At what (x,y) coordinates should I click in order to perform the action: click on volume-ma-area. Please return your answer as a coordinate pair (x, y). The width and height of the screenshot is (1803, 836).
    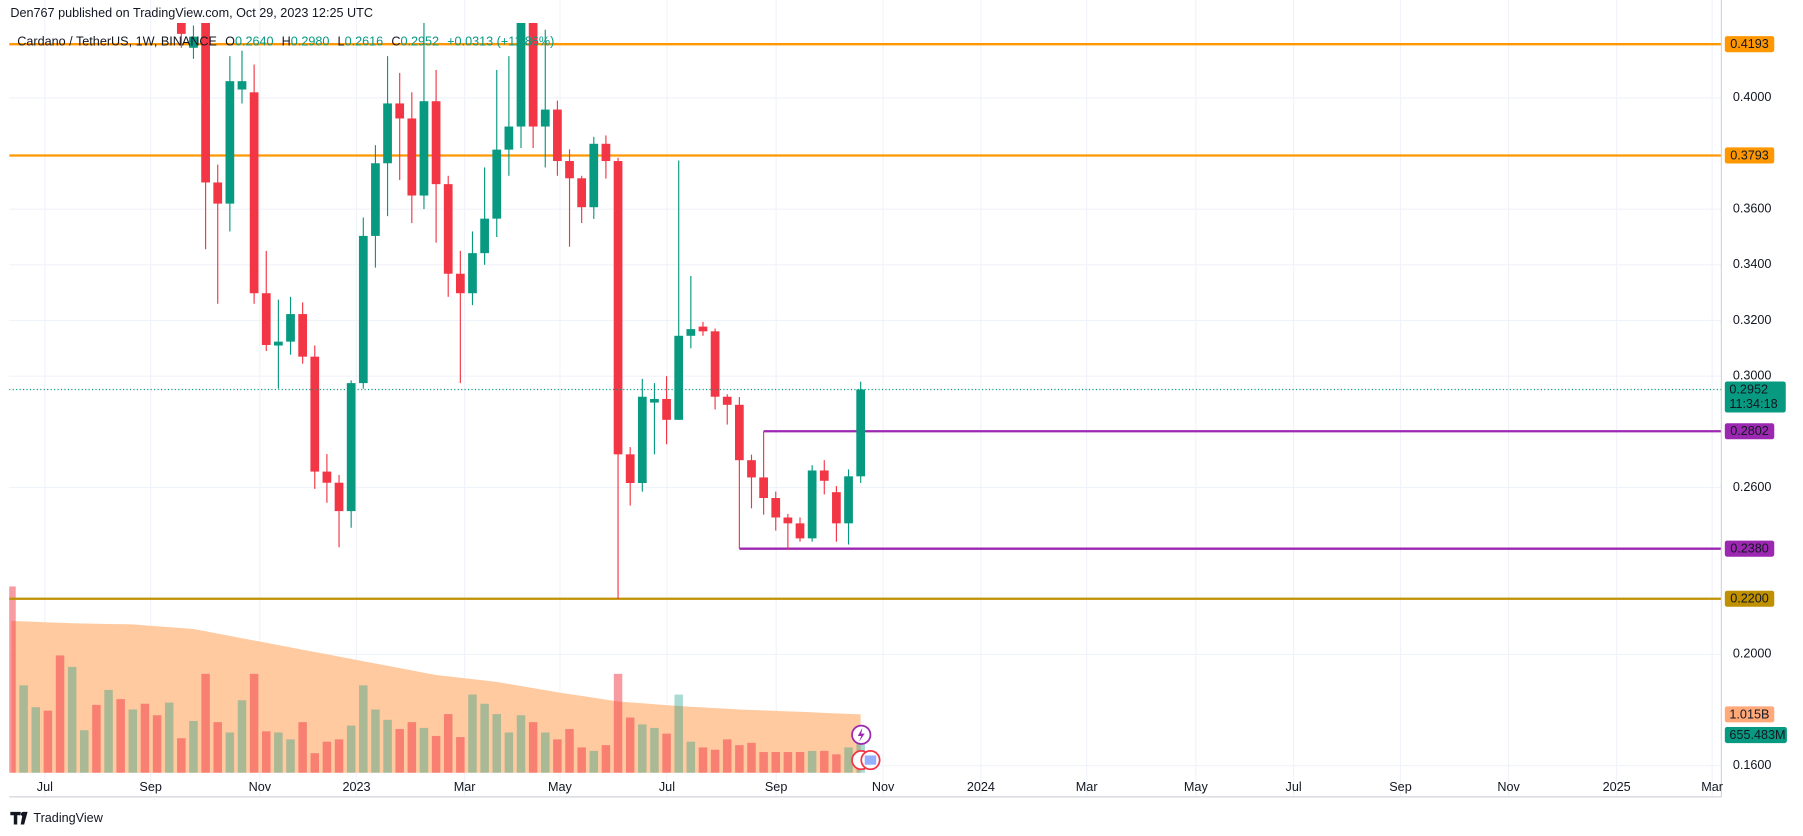
    Looking at the image, I should click on (436, 696).